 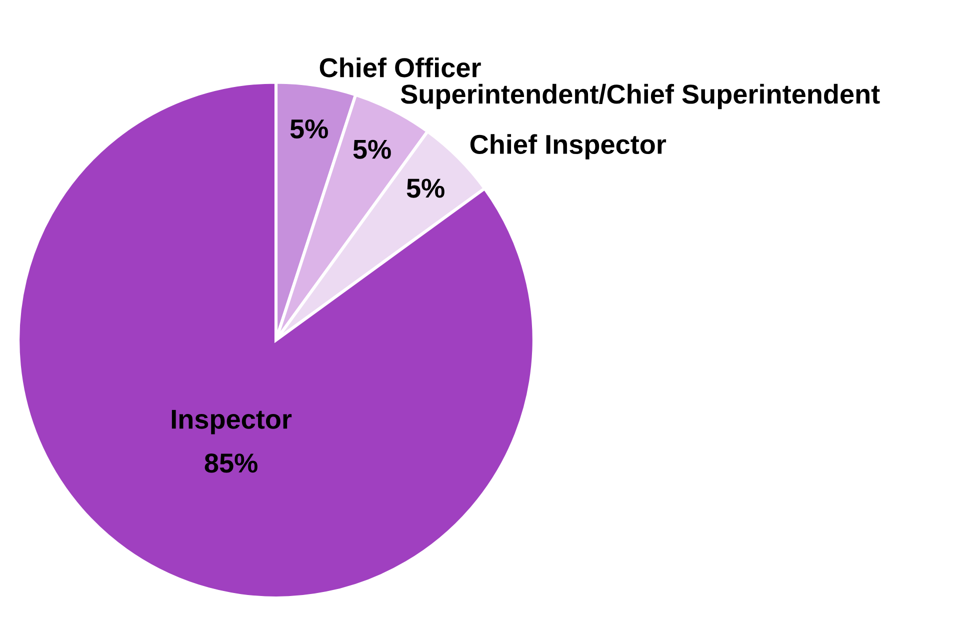 What do you see at coordinates (232, 422) in the screenshot?
I see `slice-label: Inspector` at bounding box center [232, 422].